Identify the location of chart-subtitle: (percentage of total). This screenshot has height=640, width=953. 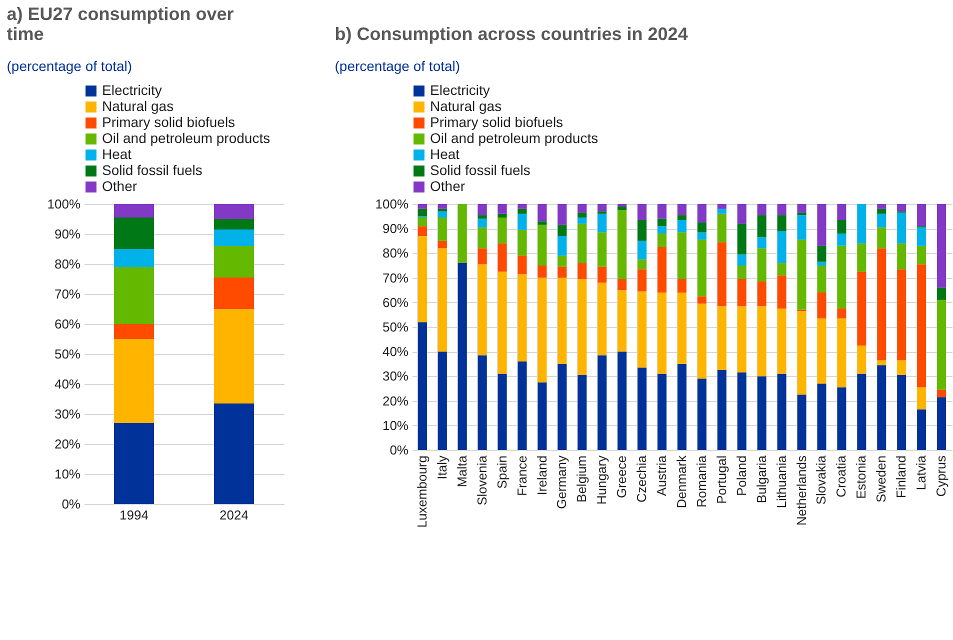
(397, 66).